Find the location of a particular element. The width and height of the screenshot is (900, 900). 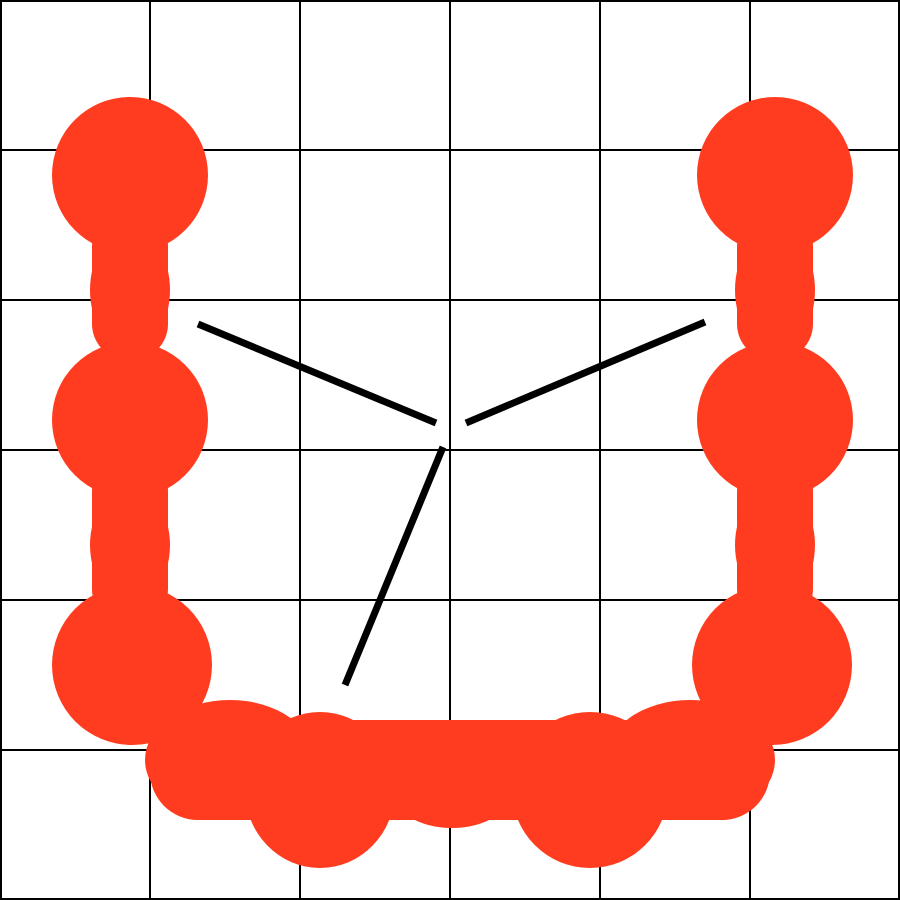

blob-left-bottom-circle is located at coordinates (132, 665).